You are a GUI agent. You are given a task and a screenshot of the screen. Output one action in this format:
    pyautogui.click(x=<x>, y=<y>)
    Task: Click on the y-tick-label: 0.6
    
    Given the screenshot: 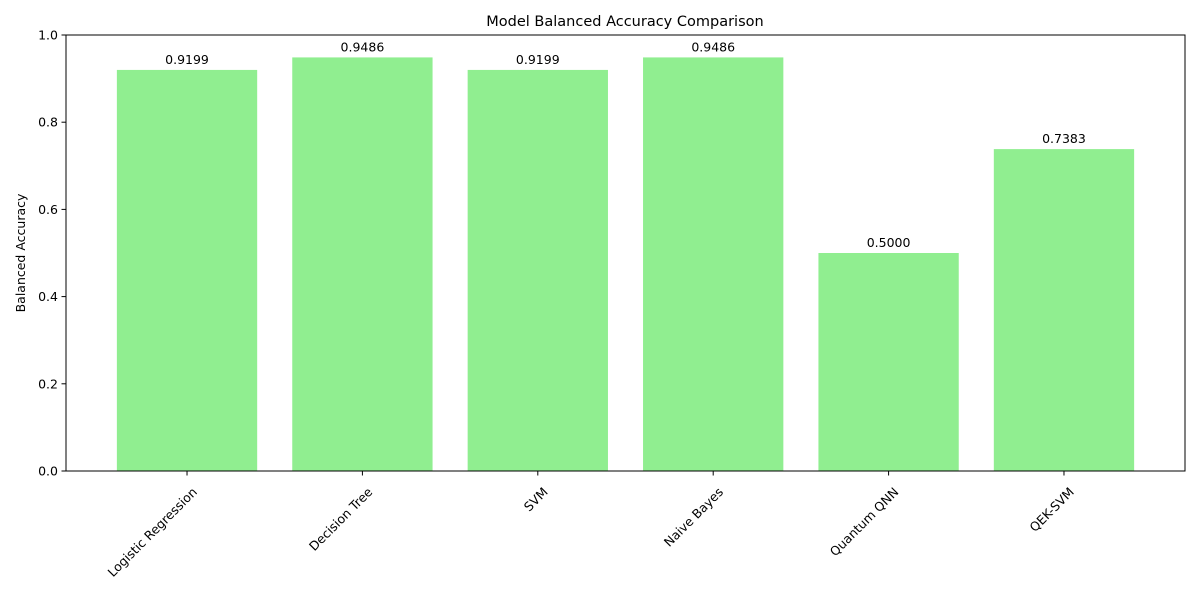 What is the action you would take?
    pyautogui.click(x=48, y=209)
    